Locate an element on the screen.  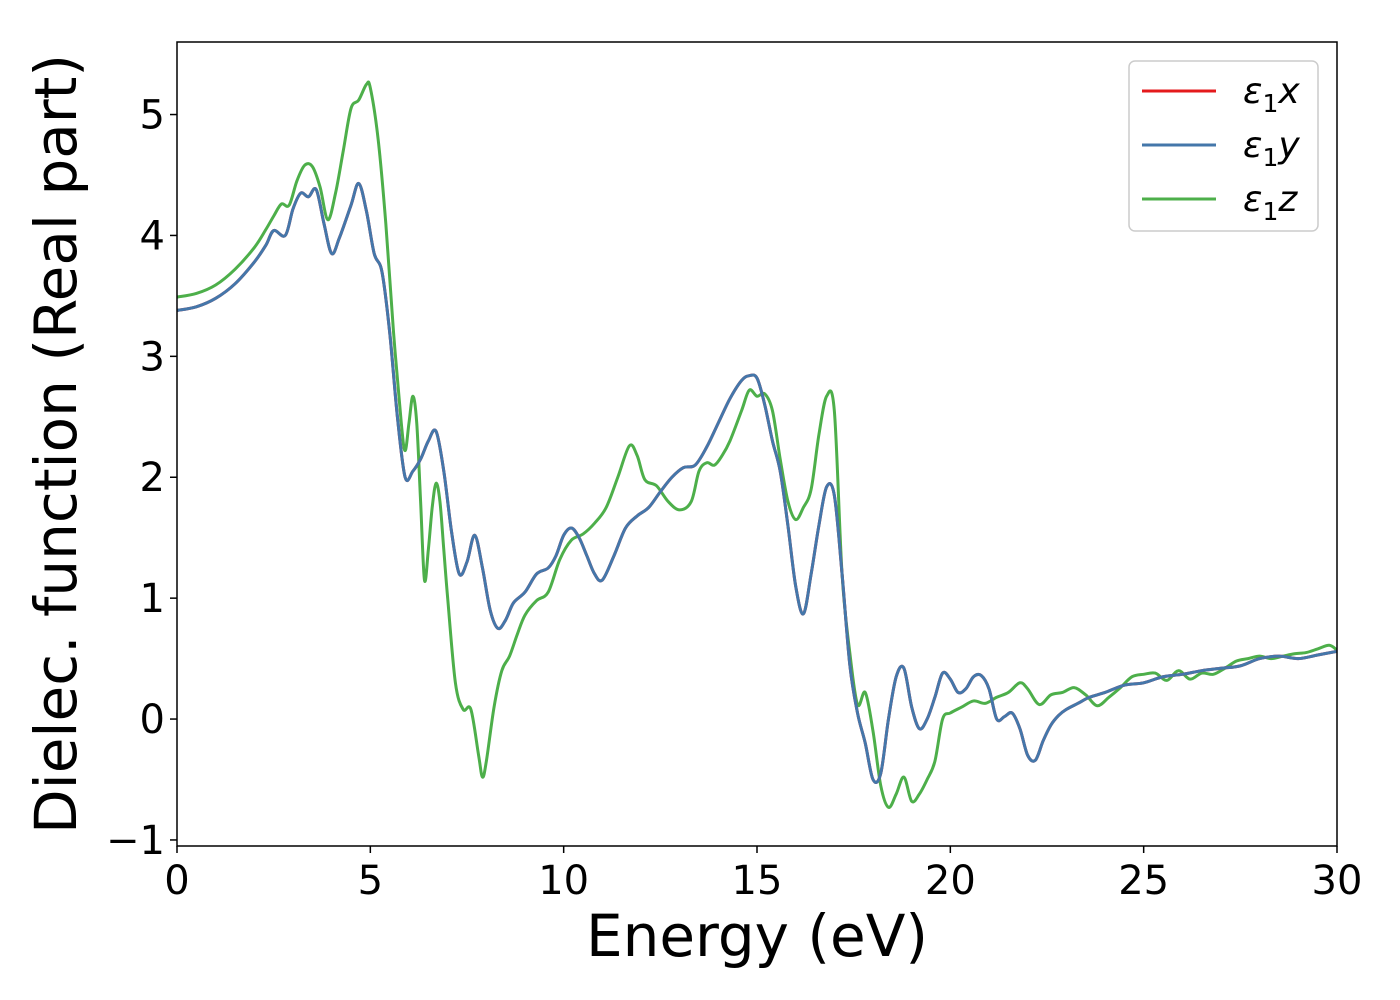
y-axis: −1 0 1 2 3 4 5 is located at coordinates (141, 478).